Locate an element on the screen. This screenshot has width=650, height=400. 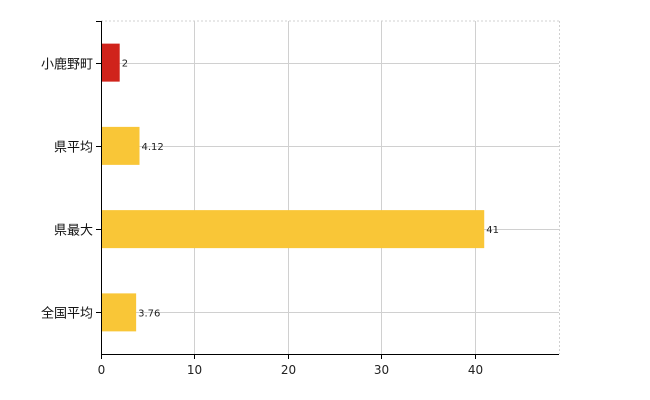
category-label: 県最大 is located at coordinates (73, 231).